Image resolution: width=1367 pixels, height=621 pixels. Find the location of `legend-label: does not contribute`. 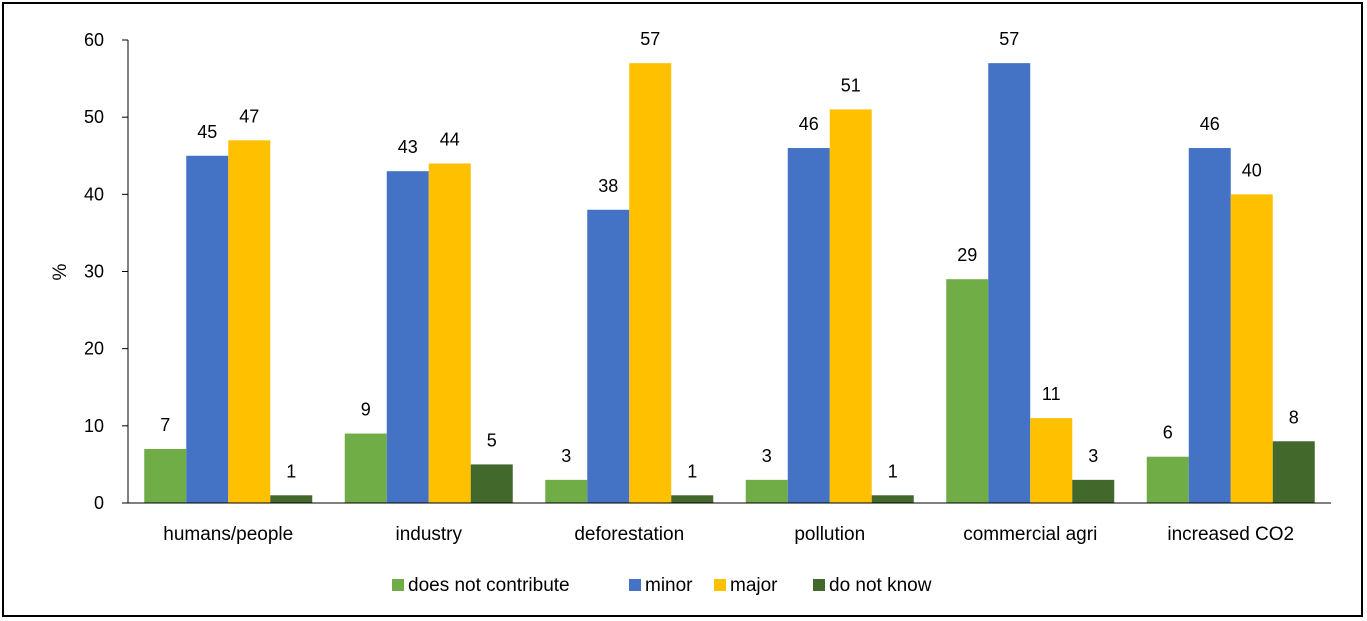

legend-label: does not contribute is located at coordinates (489, 585).